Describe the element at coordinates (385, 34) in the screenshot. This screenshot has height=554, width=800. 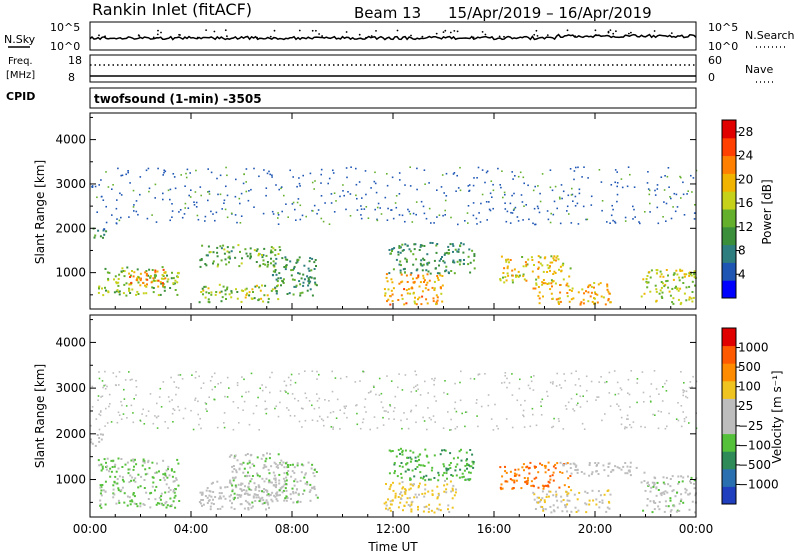
I see `nsearch-points` at that location.